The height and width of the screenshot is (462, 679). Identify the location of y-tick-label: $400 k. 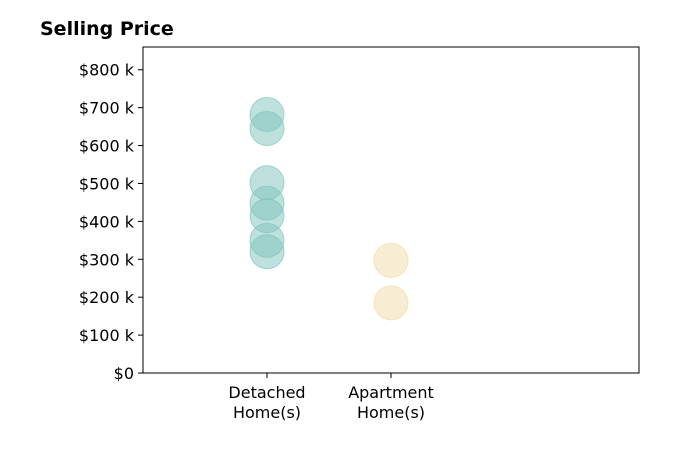
(107, 221).